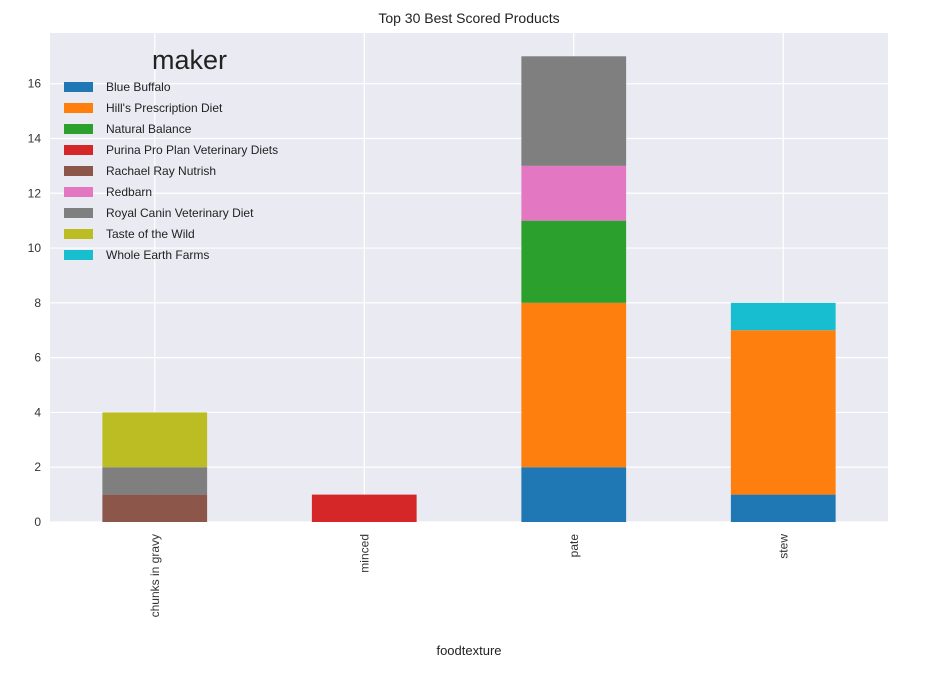 This screenshot has width=929, height=673. What do you see at coordinates (35, 248) in the screenshot?
I see `y-tick-label: 10` at bounding box center [35, 248].